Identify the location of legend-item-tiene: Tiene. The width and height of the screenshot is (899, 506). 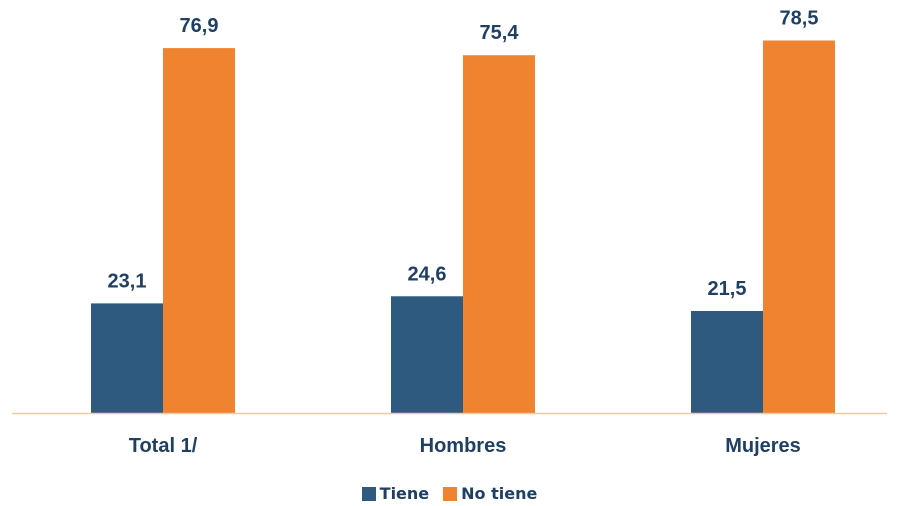
(395, 493).